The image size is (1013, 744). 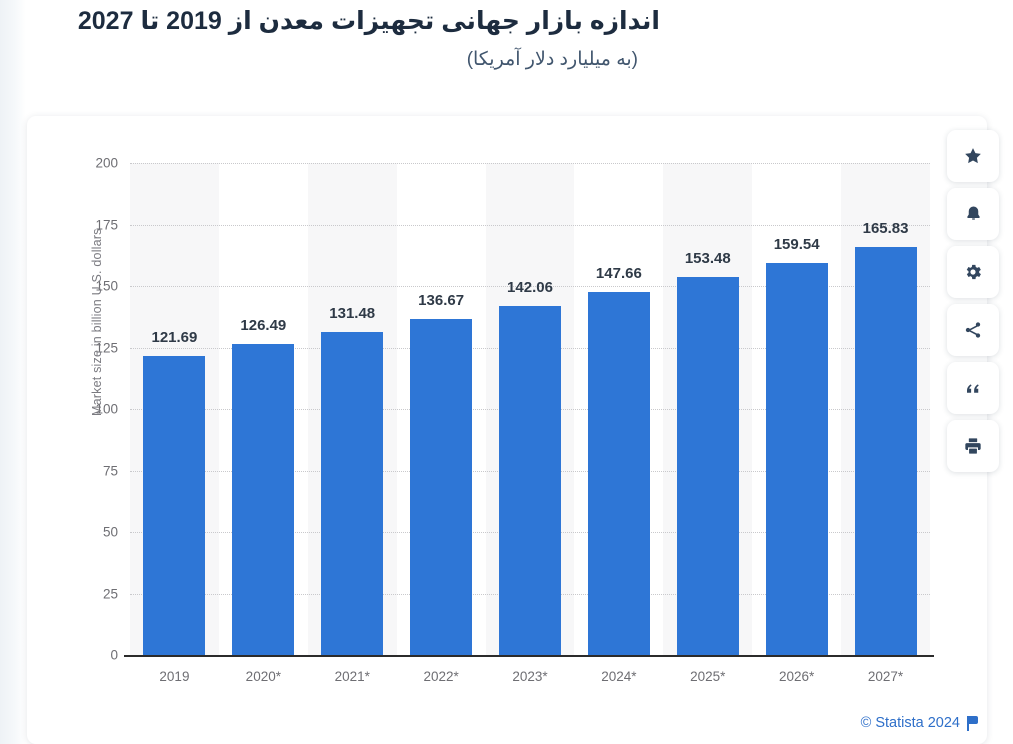 I want to click on y-axis-tick-label: 125, so click(x=106, y=347).